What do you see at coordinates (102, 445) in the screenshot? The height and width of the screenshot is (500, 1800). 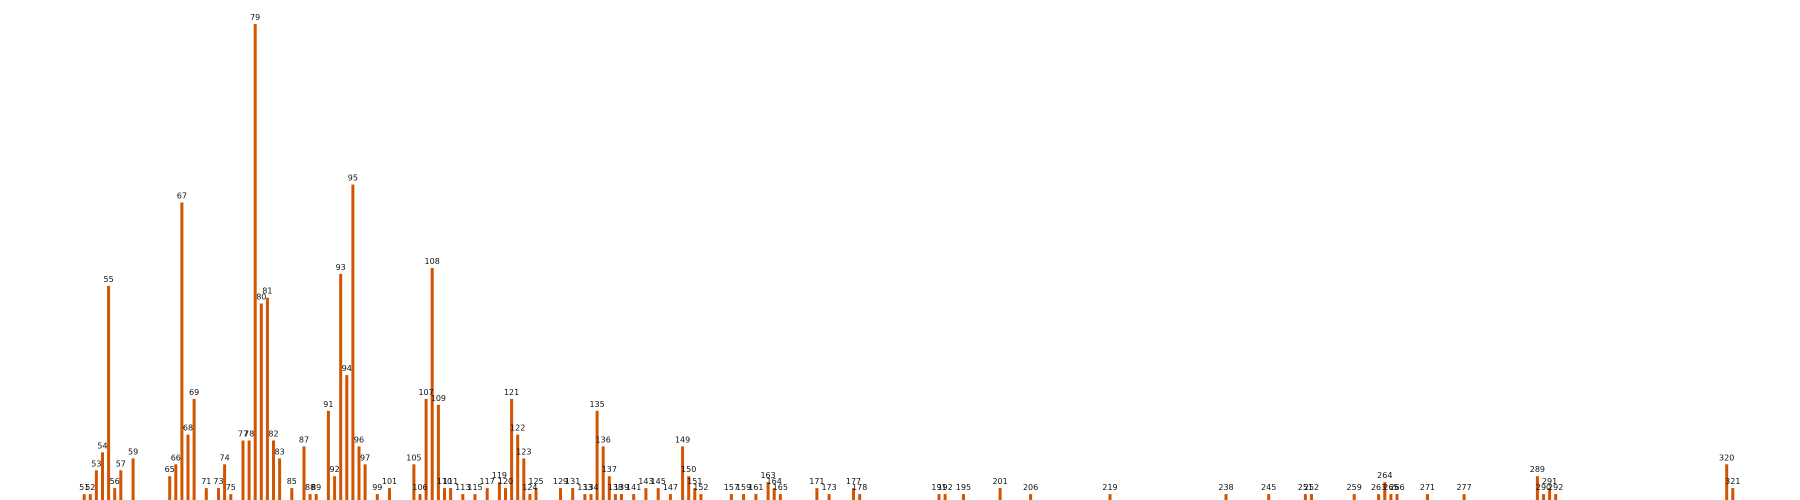 I see `bar-label-54: 54` at bounding box center [102, 445].